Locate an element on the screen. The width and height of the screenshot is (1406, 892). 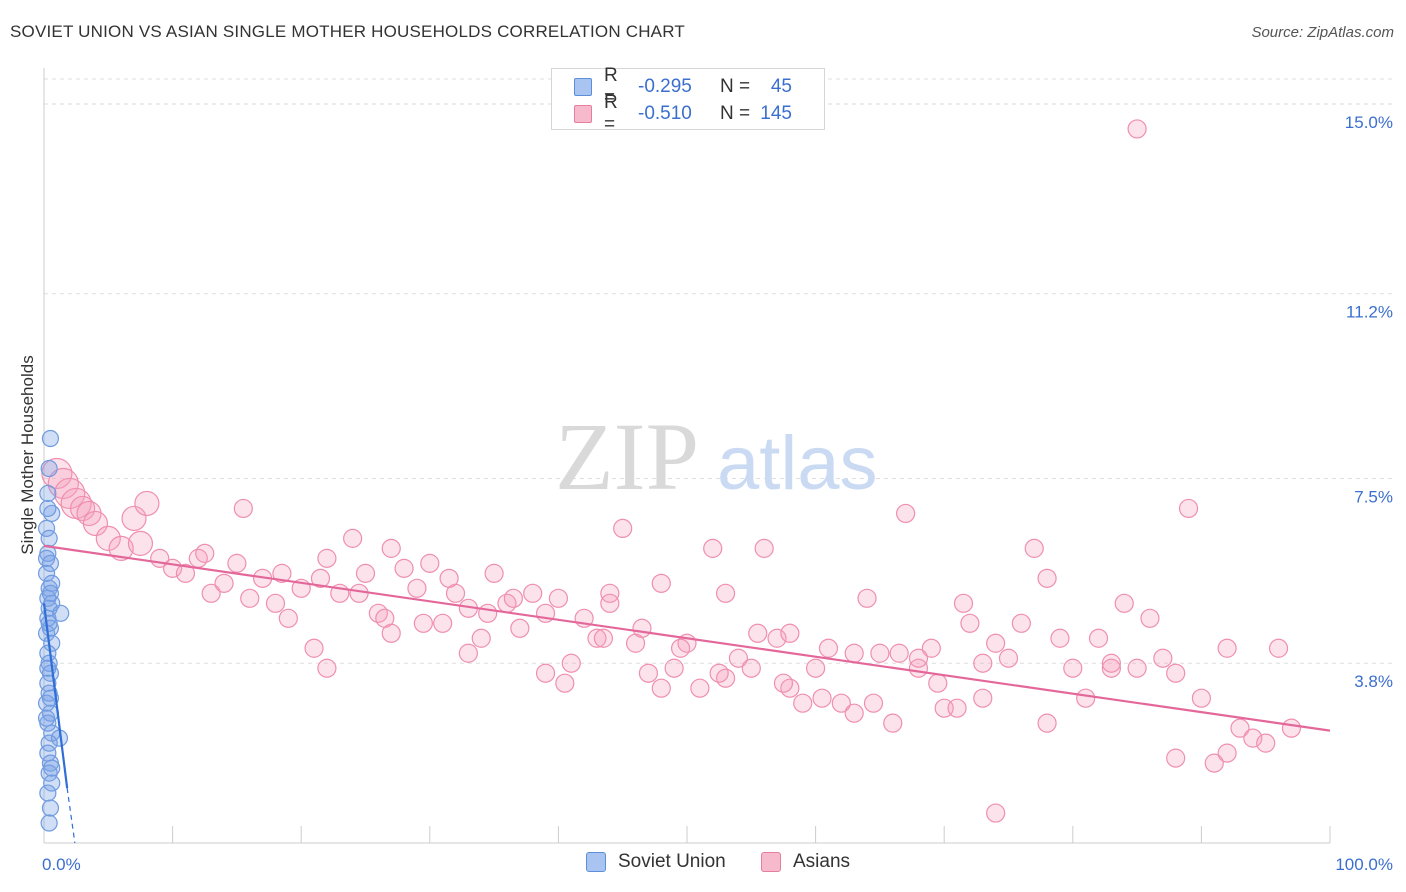
x-tick-label: 100.0% is located at coordinates (1364, 864).